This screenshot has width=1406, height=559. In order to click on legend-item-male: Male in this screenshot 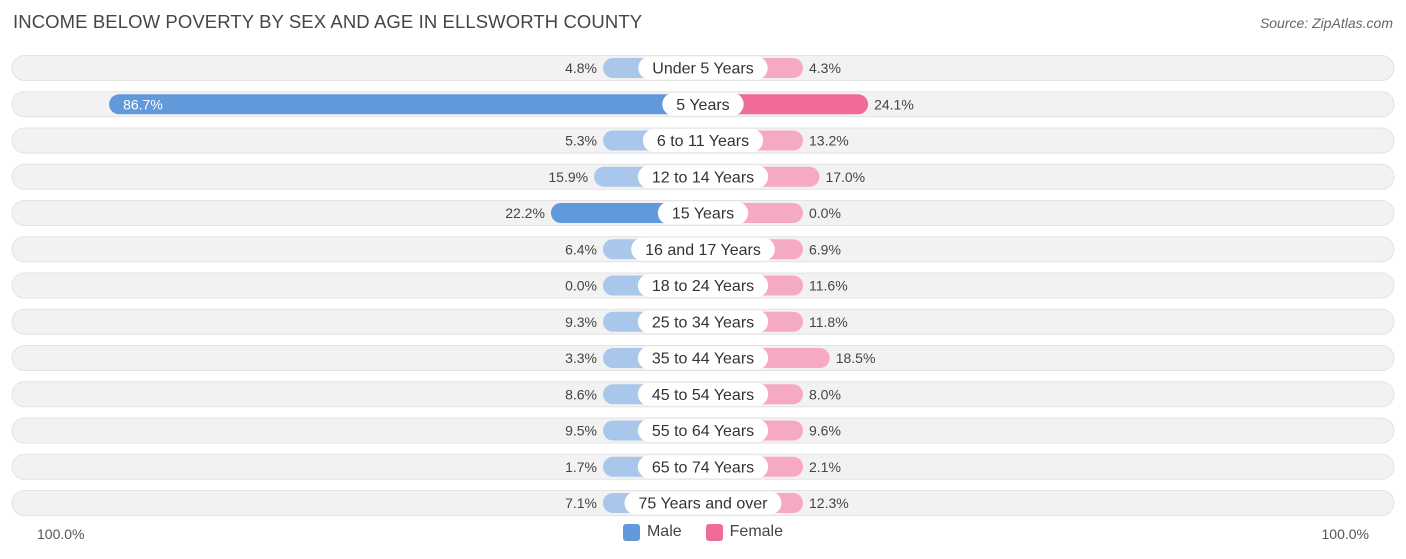, I will do `click(652, 532)`.